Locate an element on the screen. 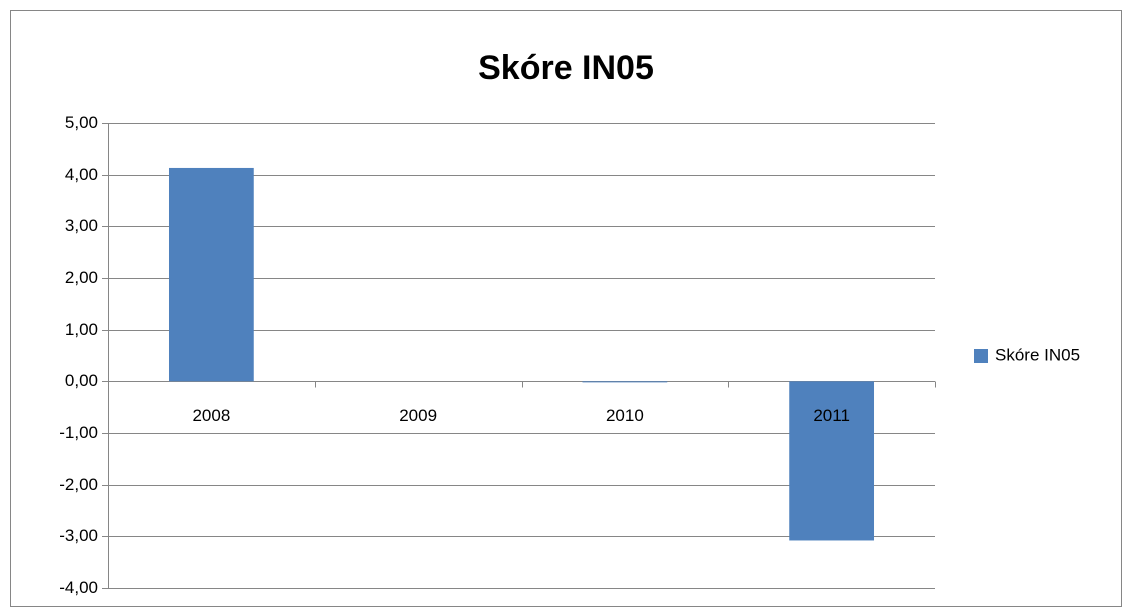 Image resolution: width=1132 pixels, height=608 pixels. y-tick-label: 3,00 is located at coordinates (81, 225).